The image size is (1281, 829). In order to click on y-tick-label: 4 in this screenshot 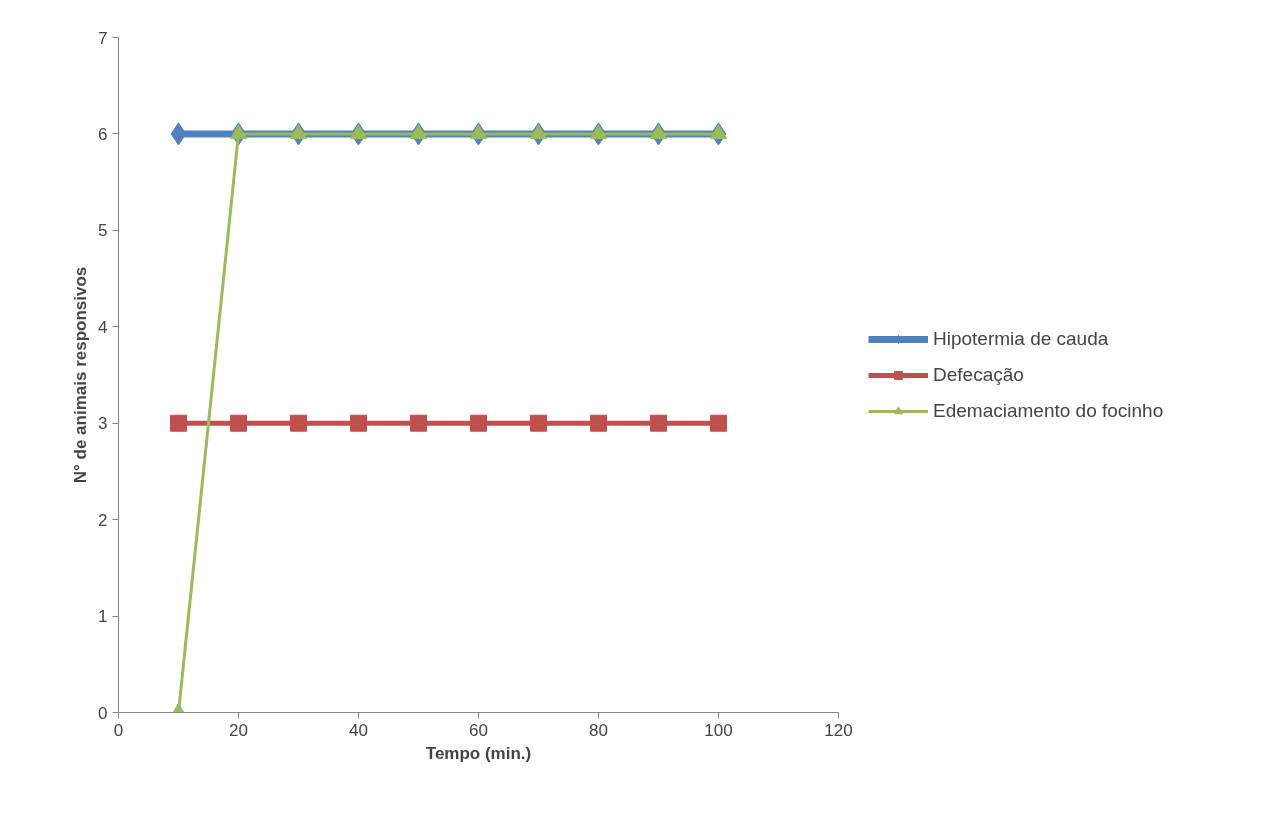, I will do `click(103, 327)`.